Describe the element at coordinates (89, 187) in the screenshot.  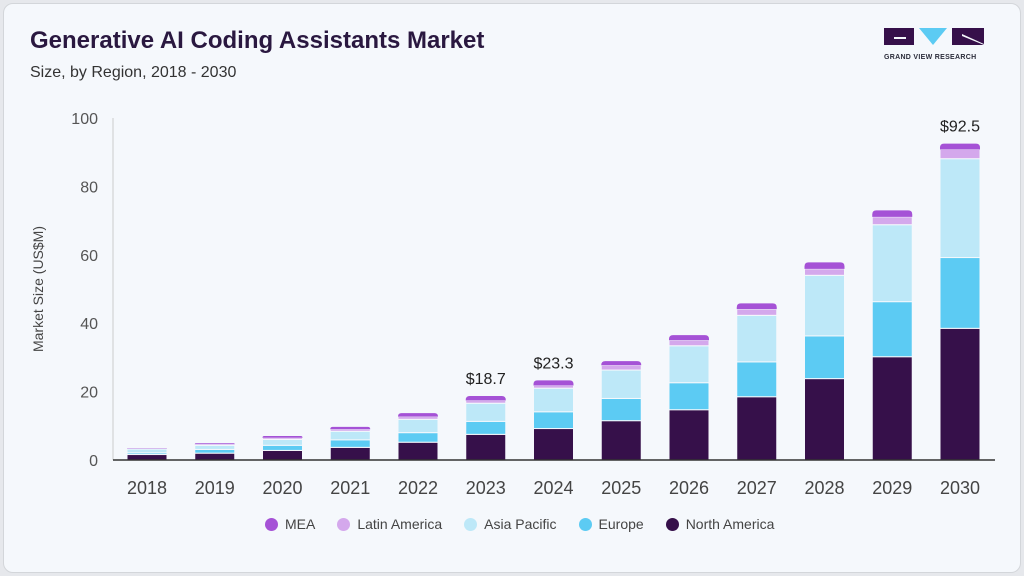
I see `y-tick-label: 80` at that location.